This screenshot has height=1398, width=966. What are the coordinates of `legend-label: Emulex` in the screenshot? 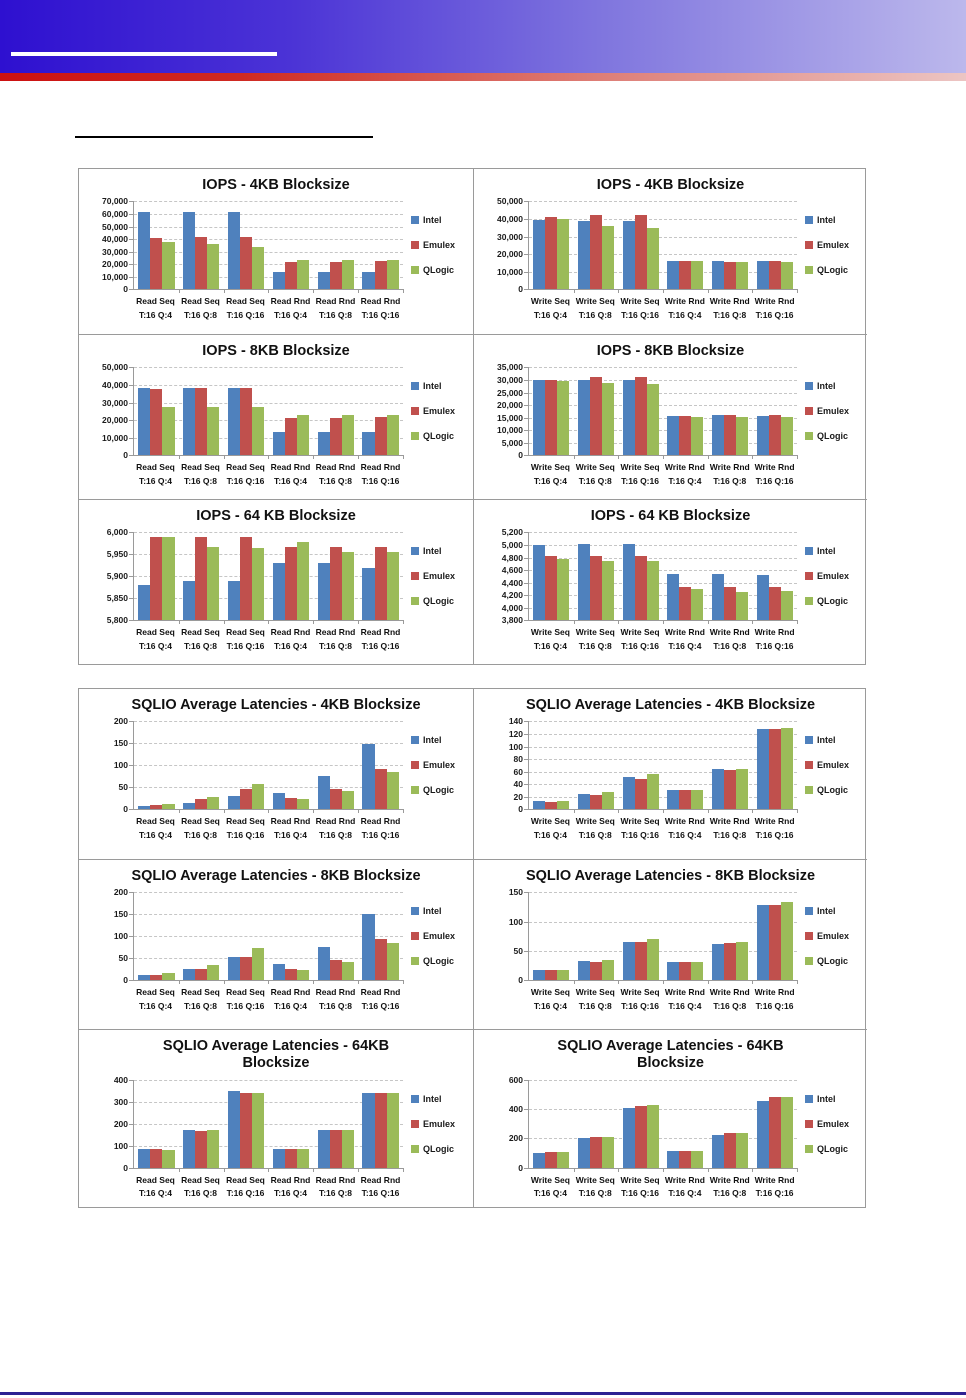 It's located at (439, 411).